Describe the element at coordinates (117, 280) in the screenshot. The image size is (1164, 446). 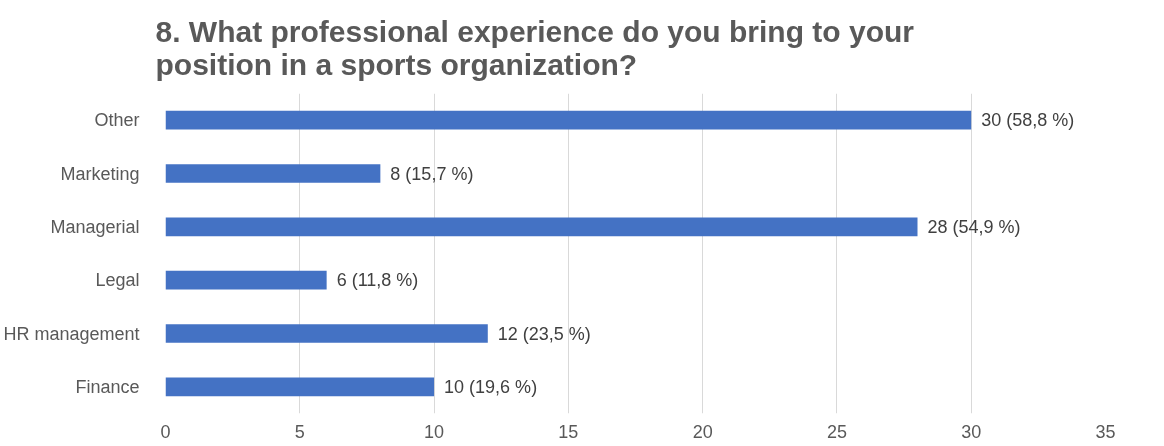
I see `y-tick-label: Legal` at that location.